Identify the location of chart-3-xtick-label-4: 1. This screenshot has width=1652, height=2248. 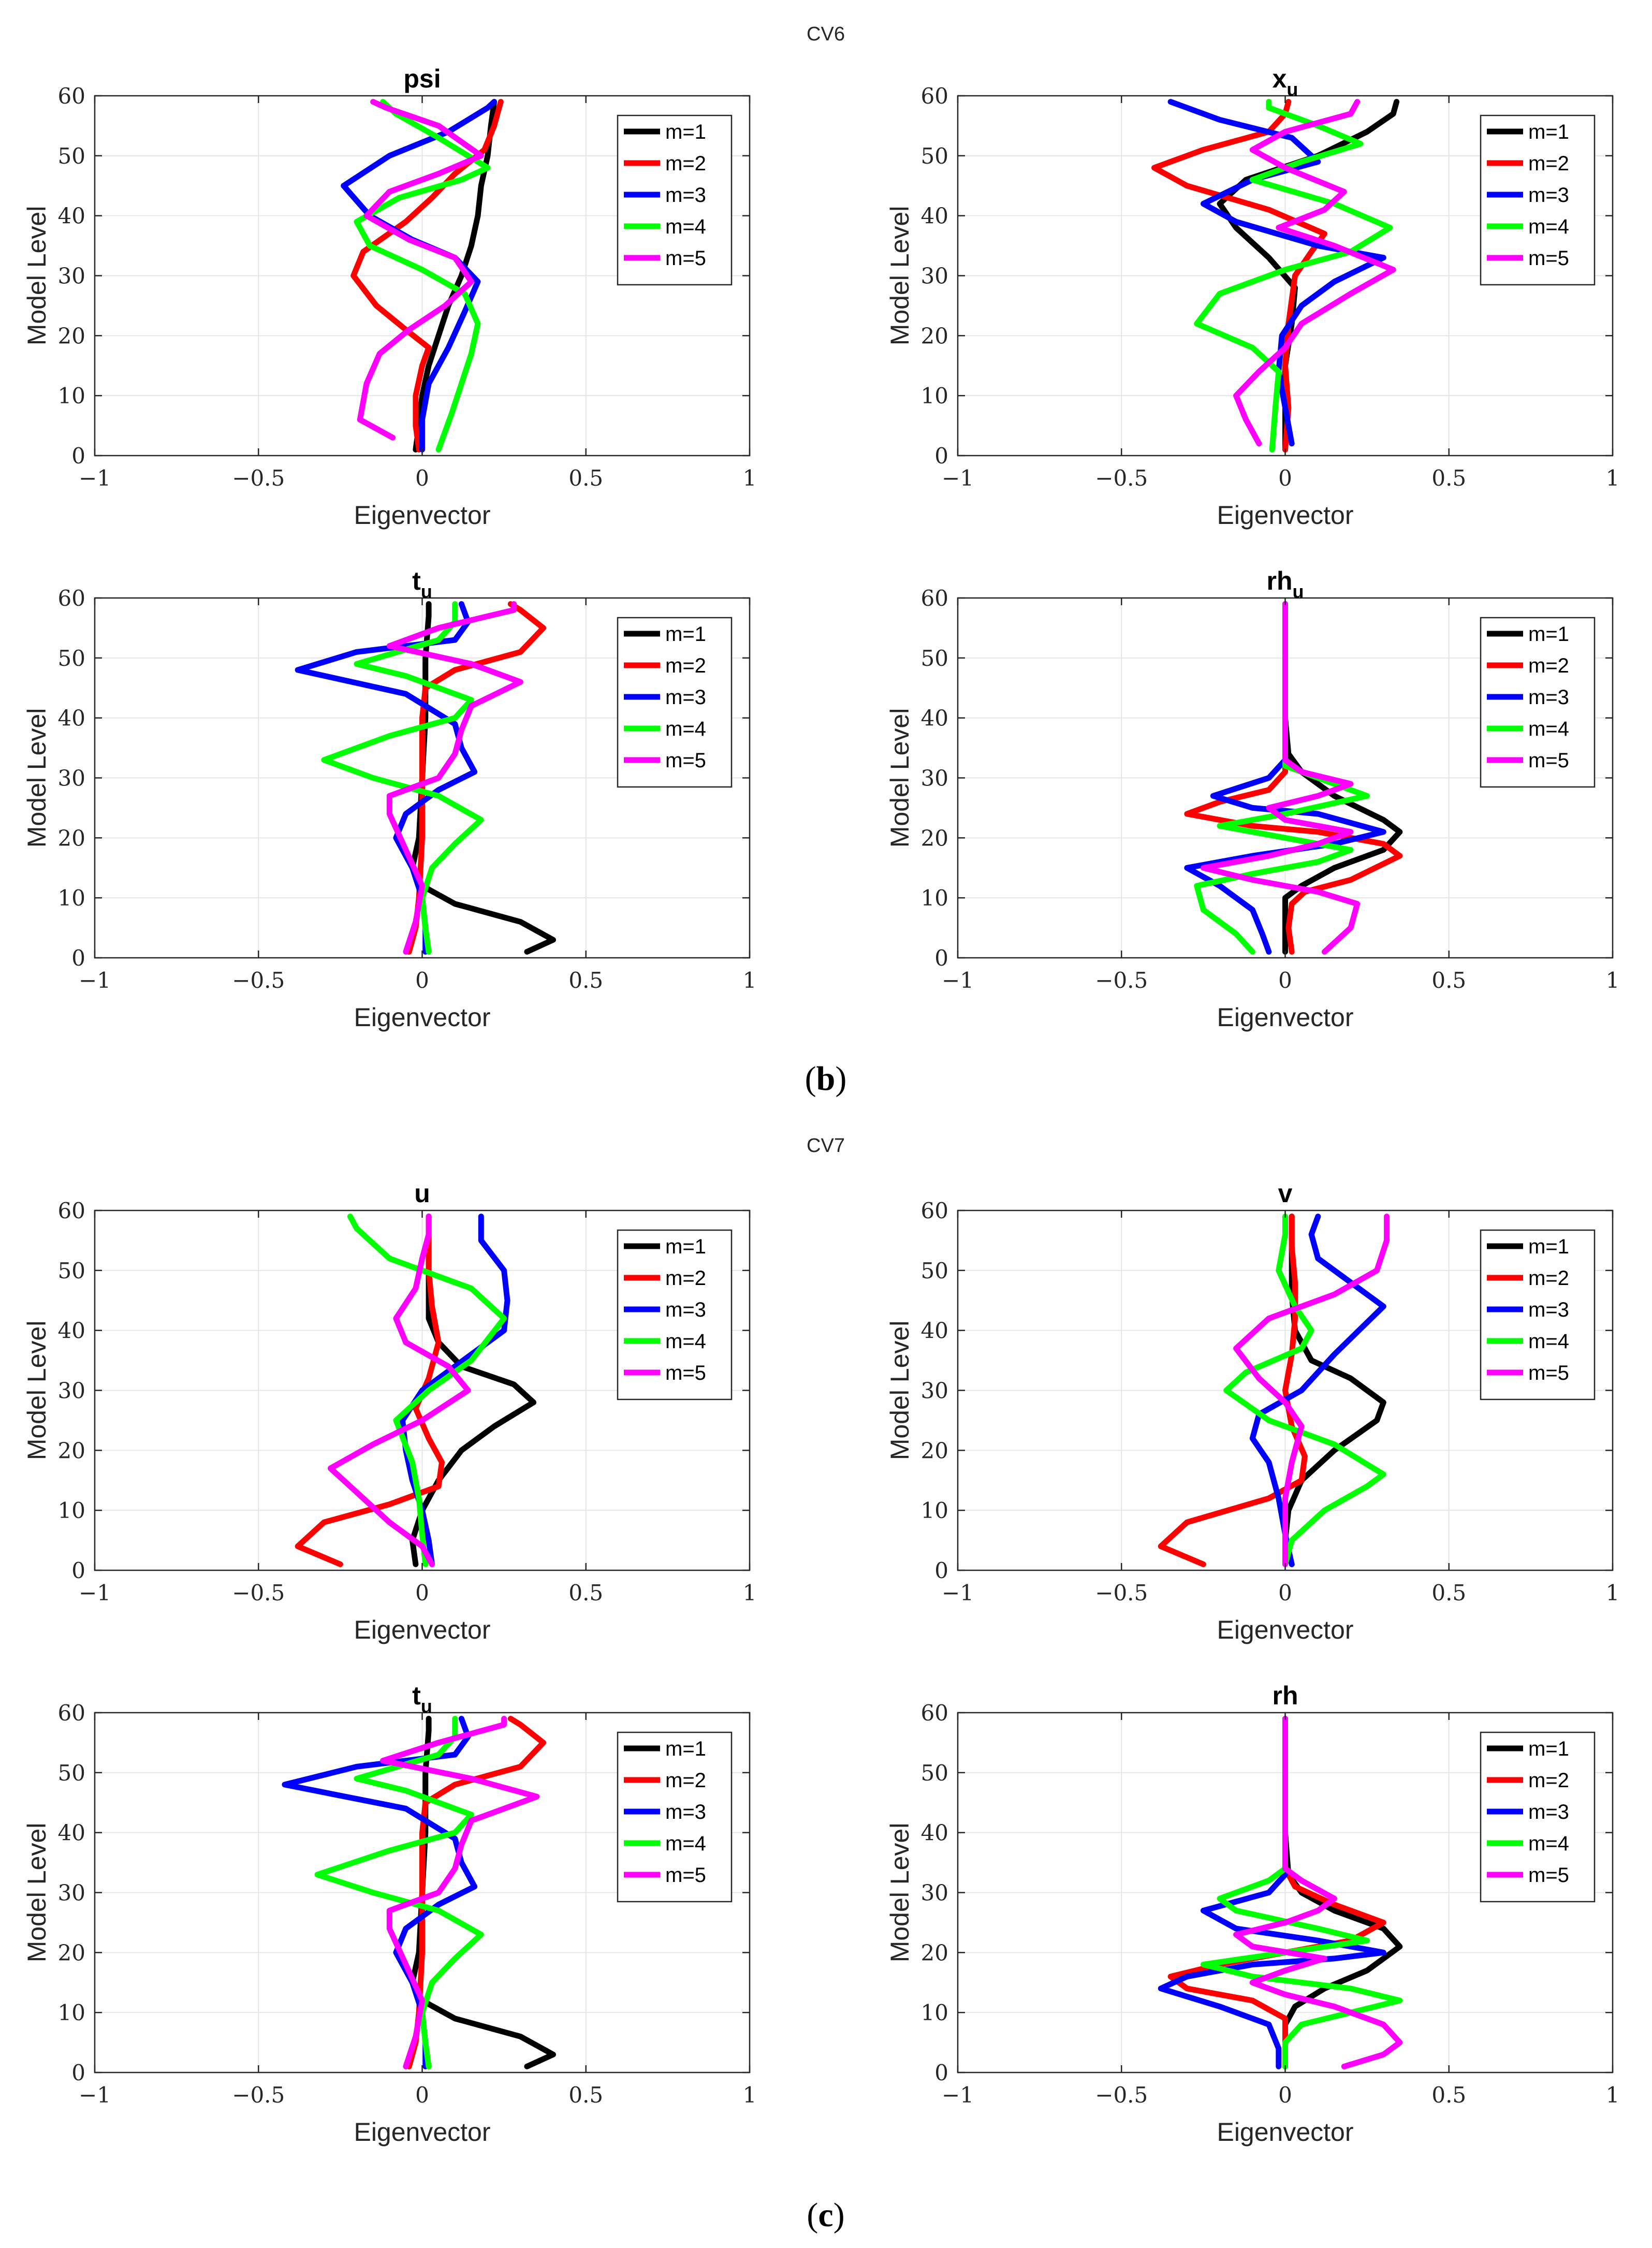
(750, 980).